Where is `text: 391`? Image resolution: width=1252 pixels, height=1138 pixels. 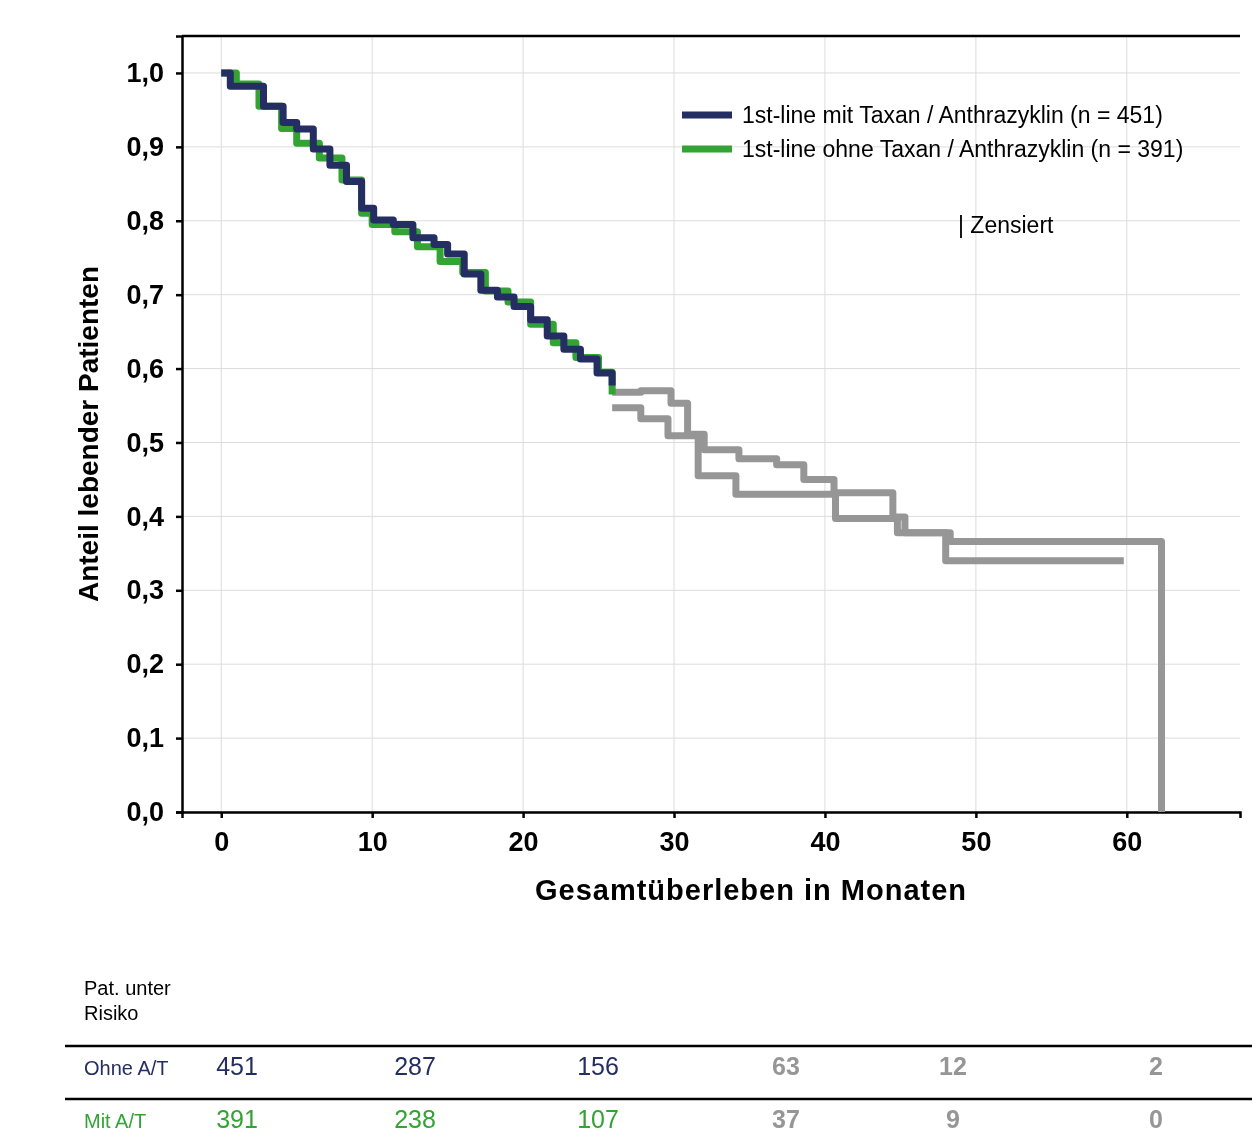
text: 391 is located at coordinates (237, 1119).